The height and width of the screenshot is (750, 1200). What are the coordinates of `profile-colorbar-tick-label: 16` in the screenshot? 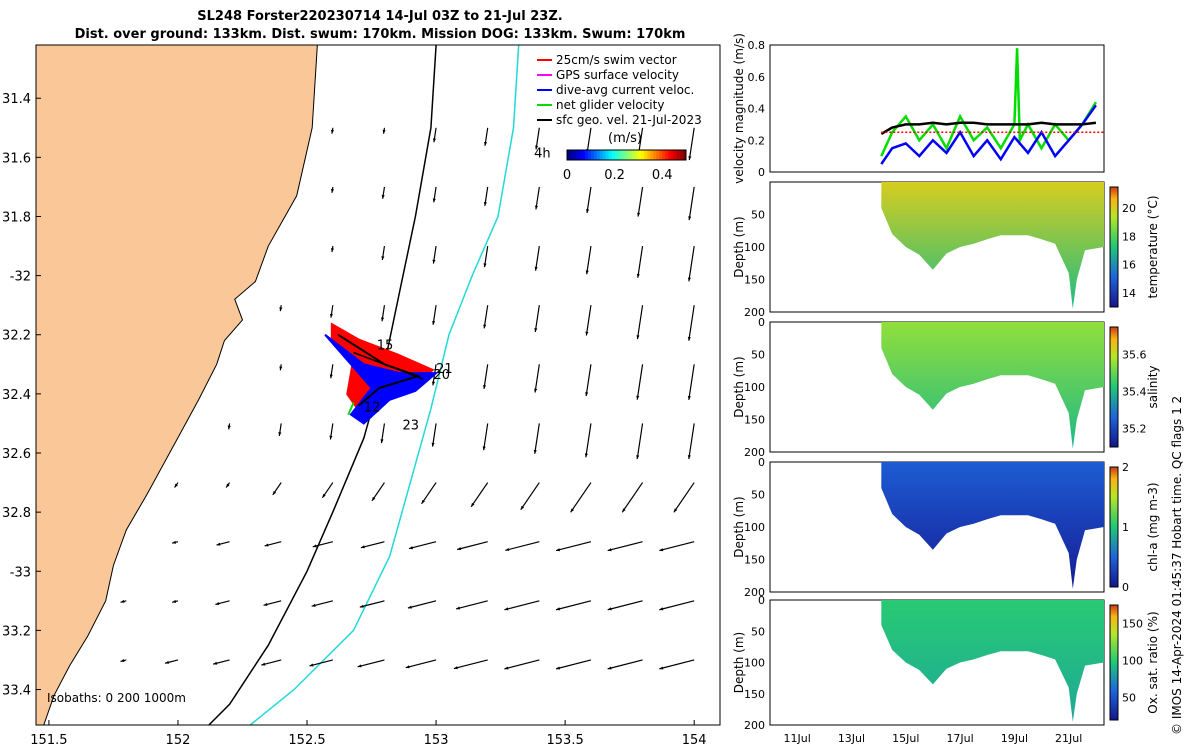 It's located at (1129, 265).